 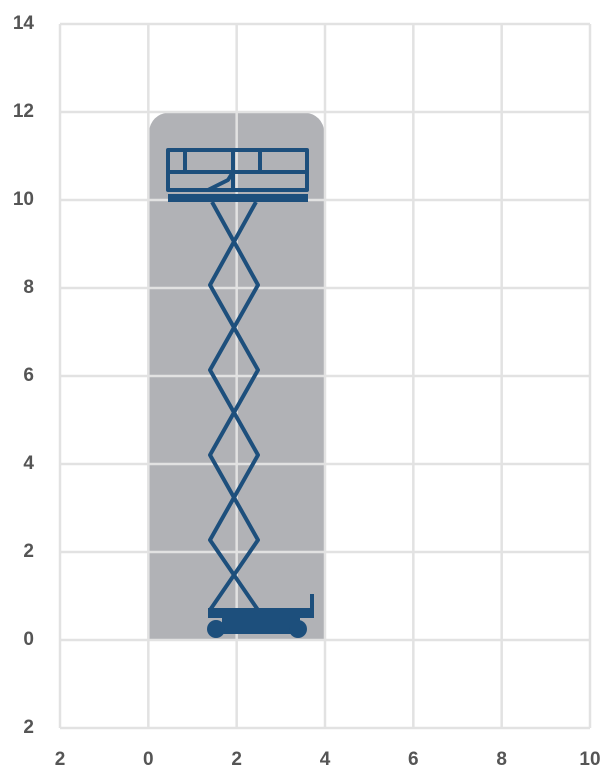 What do you see at coordinates (23, 111) in the screenshot?
I see `y-tick-label: 12` at bounding box center [23, 111].